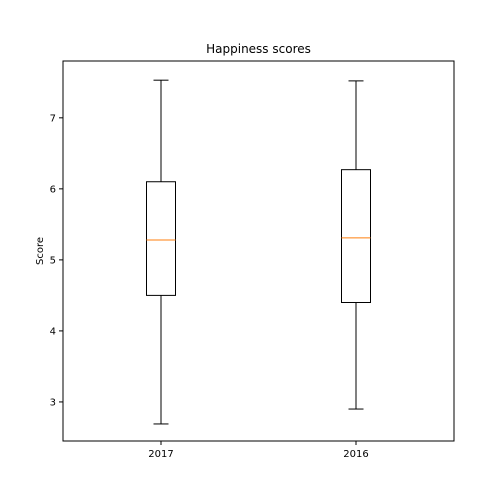  I want to click on x-tick-label: 2017, so click(160, 454).